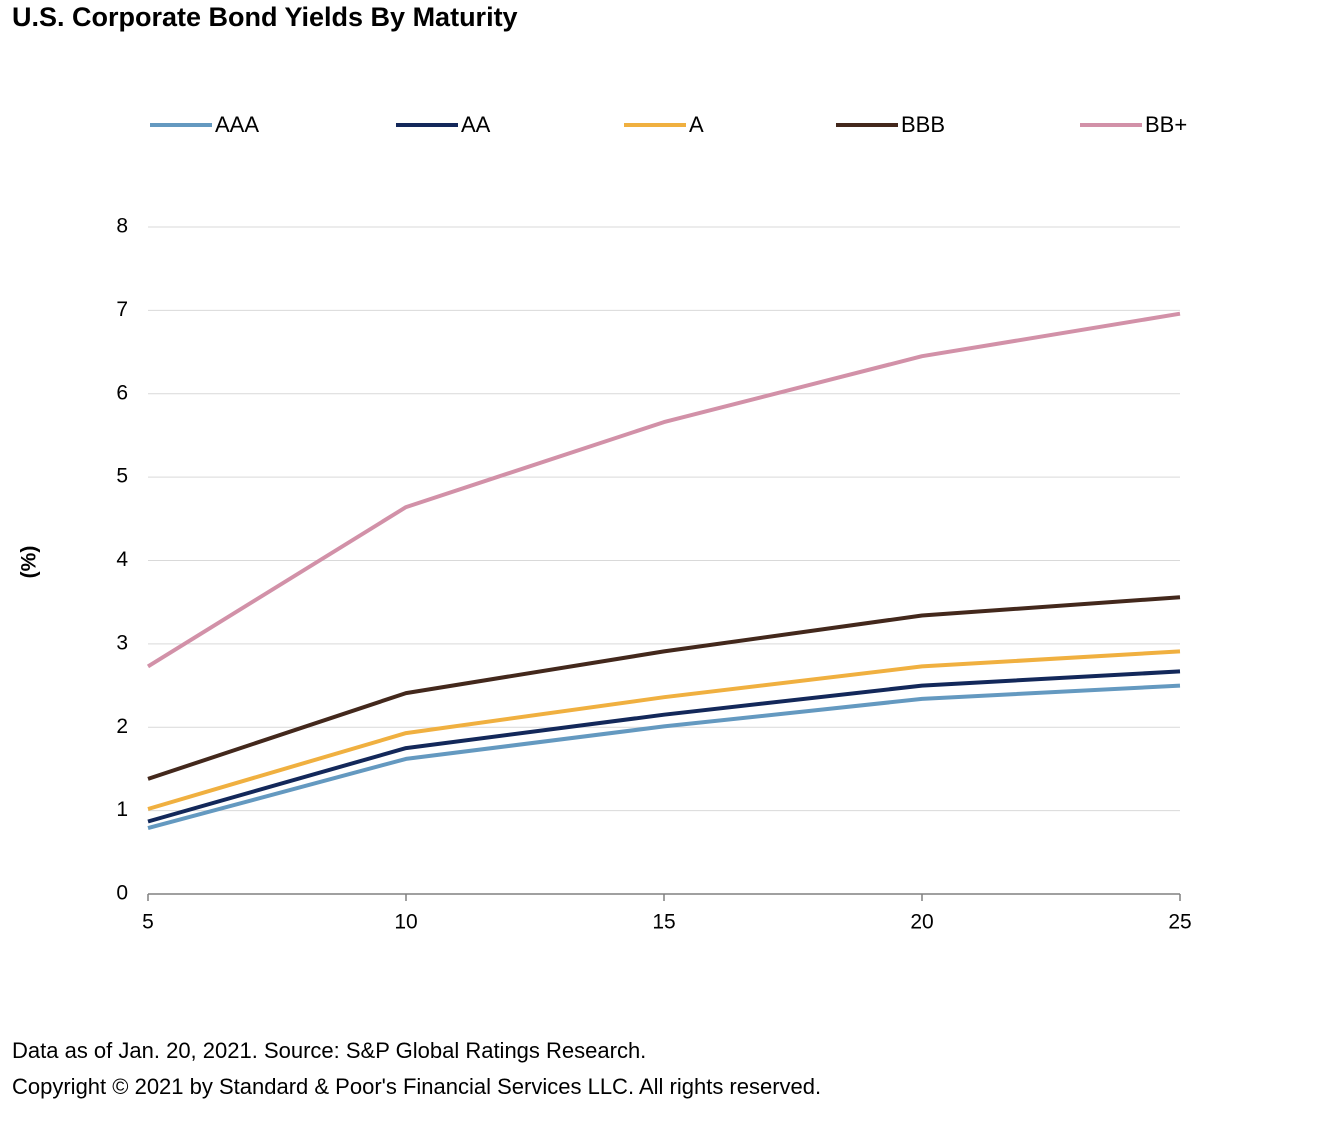  What do you see at coordinates (148, 922) in the screenshot?
I see `x-tick-label: 5` at bounding box center [148, 922].